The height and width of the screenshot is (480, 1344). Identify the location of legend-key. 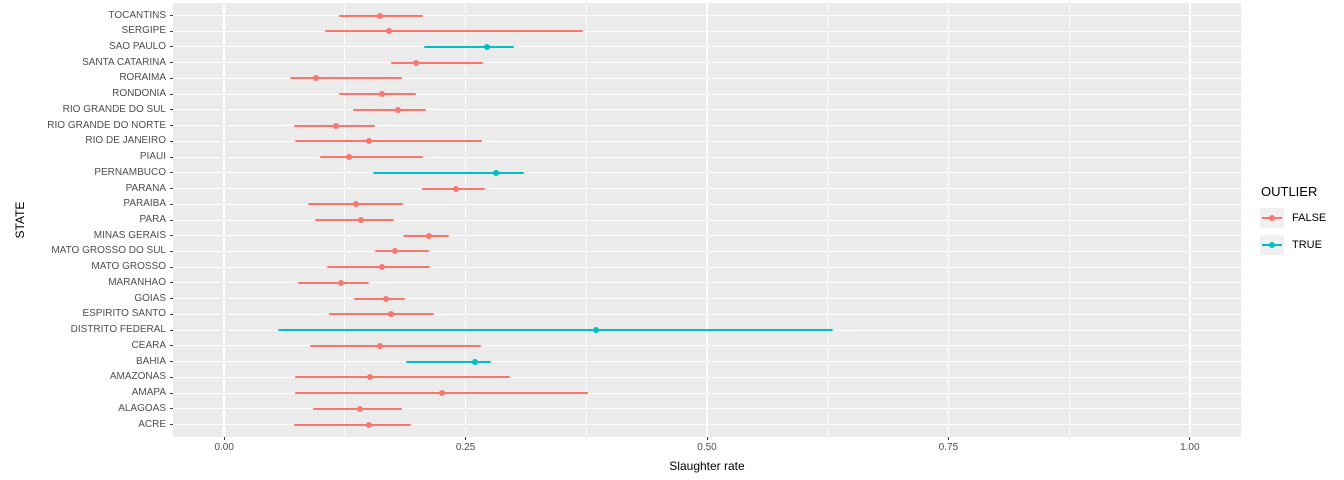
(1272, 218).